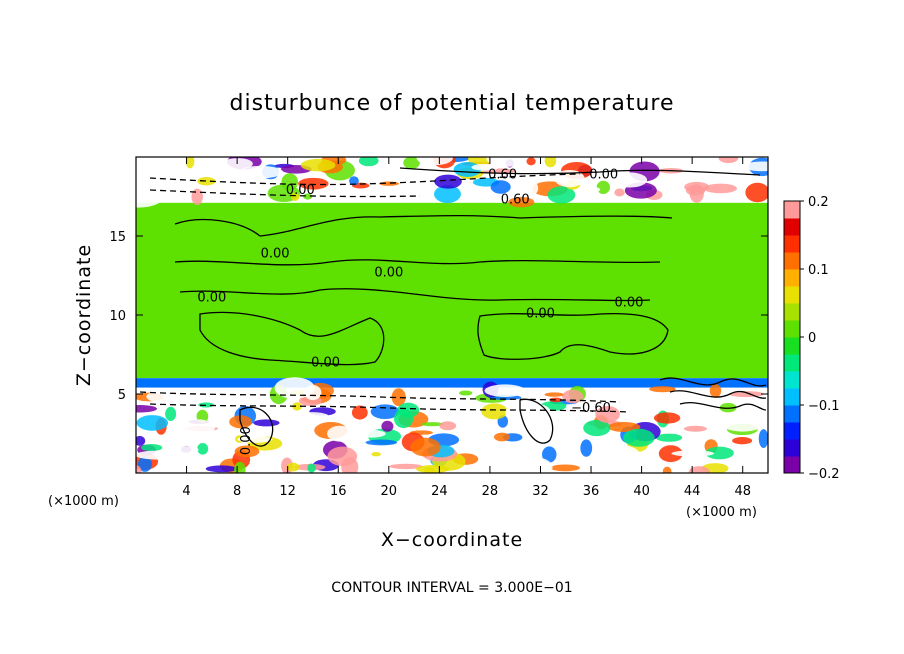  I want to click on x-tick-label: 44, so click(692, 491).